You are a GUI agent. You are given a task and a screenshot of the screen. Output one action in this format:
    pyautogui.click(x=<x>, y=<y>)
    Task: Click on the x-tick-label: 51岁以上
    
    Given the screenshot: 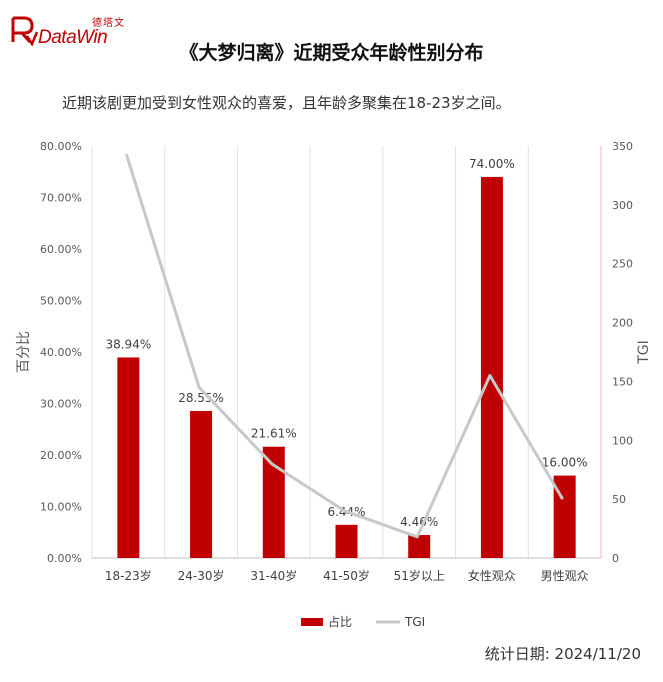 What is the action you would take?
    pyautogui.click(x=419, y=575)
    